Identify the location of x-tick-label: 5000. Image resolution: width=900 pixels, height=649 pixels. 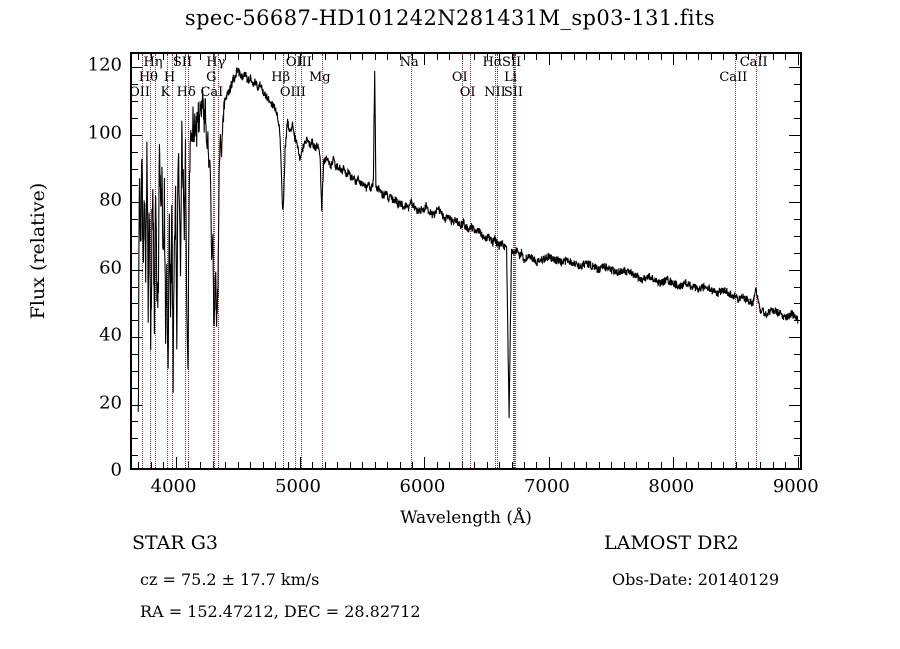
(298, 486).